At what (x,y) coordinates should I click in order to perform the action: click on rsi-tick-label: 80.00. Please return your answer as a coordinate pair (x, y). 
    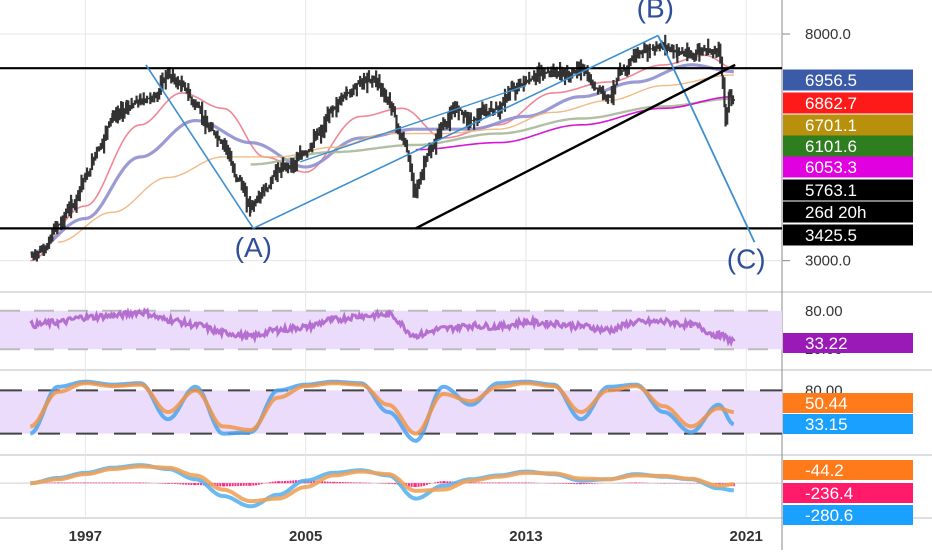
    Looking at the image, I should click on (824, 311).